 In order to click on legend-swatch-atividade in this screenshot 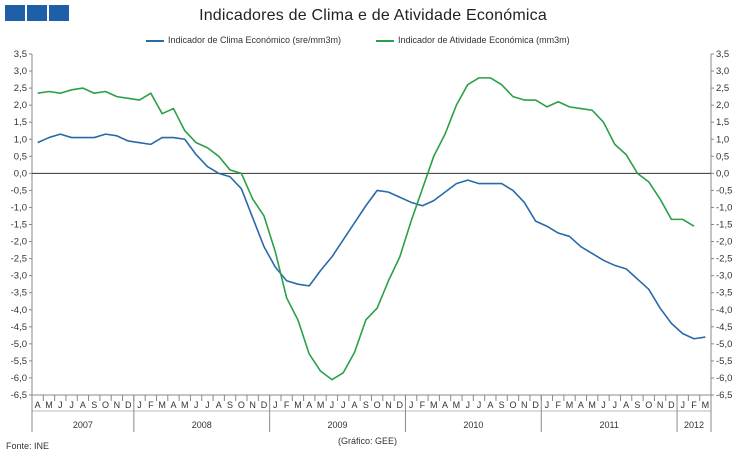, I will do `click(385, 40)`.